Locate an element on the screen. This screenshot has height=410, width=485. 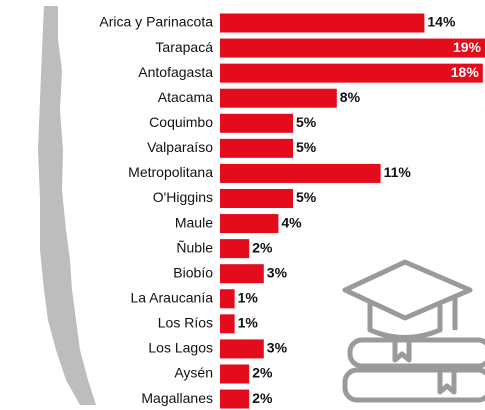
value-label: 11% is located at coordinates (398, 172).